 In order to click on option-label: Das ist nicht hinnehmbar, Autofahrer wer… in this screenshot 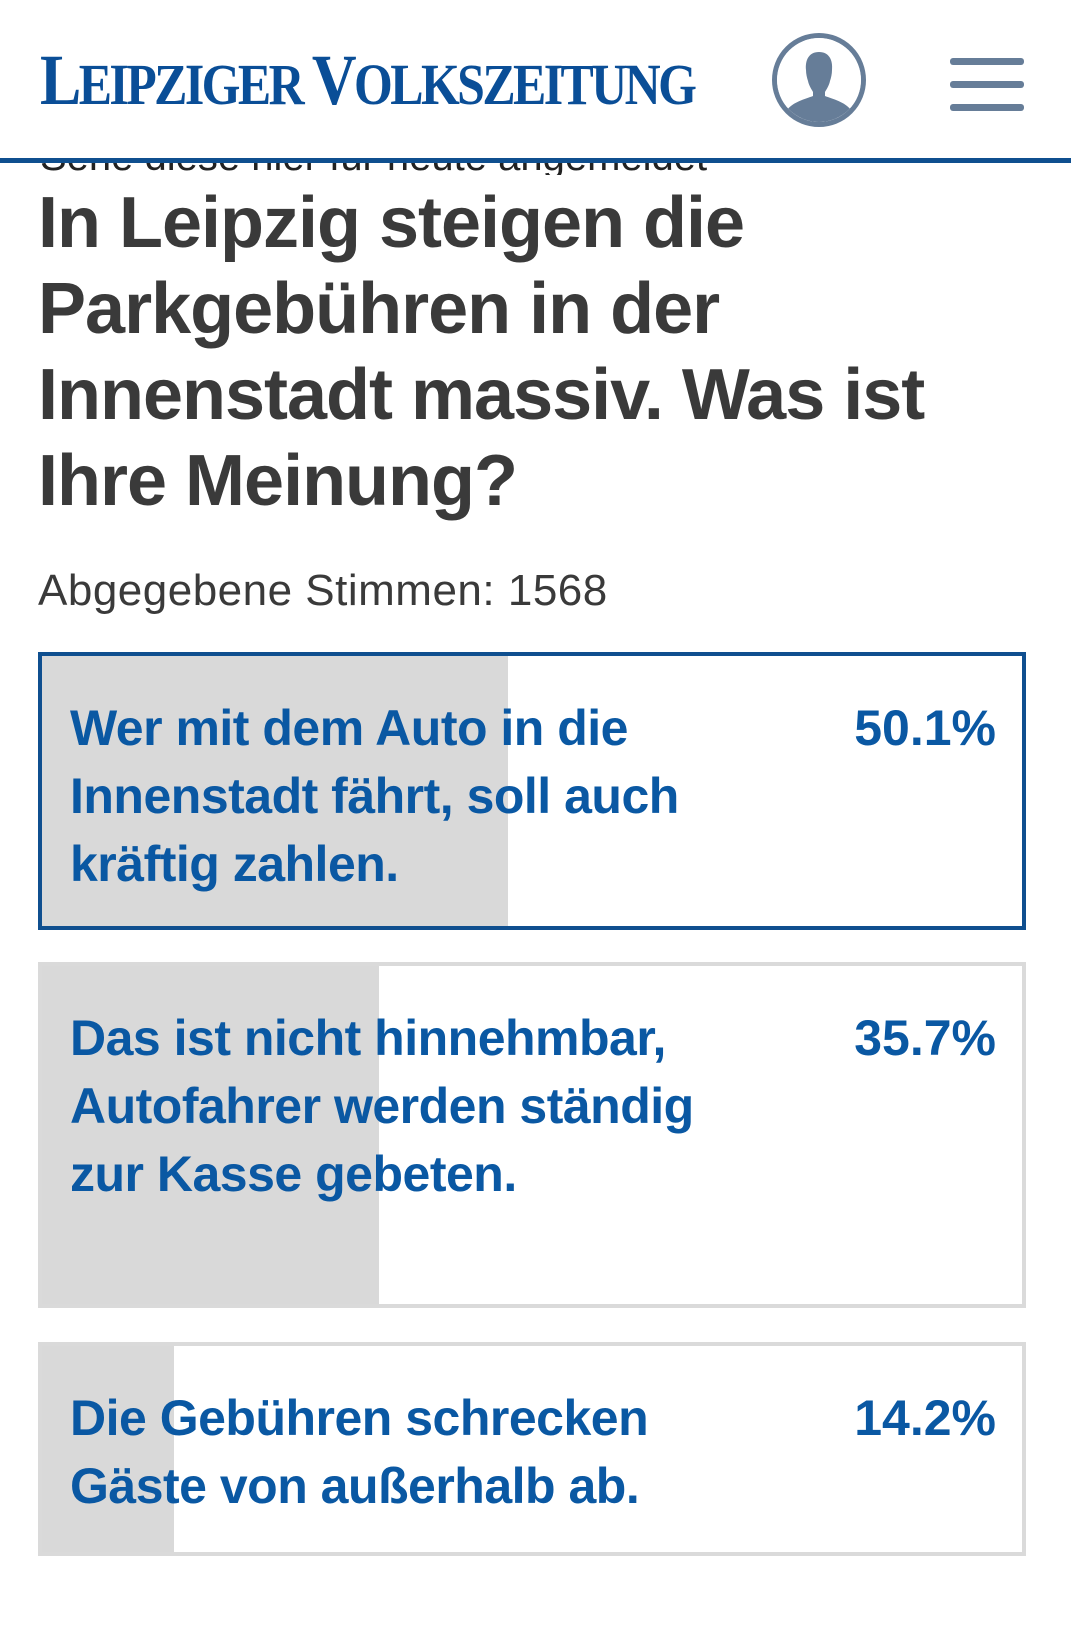, I will do `click(382, 1106)`.